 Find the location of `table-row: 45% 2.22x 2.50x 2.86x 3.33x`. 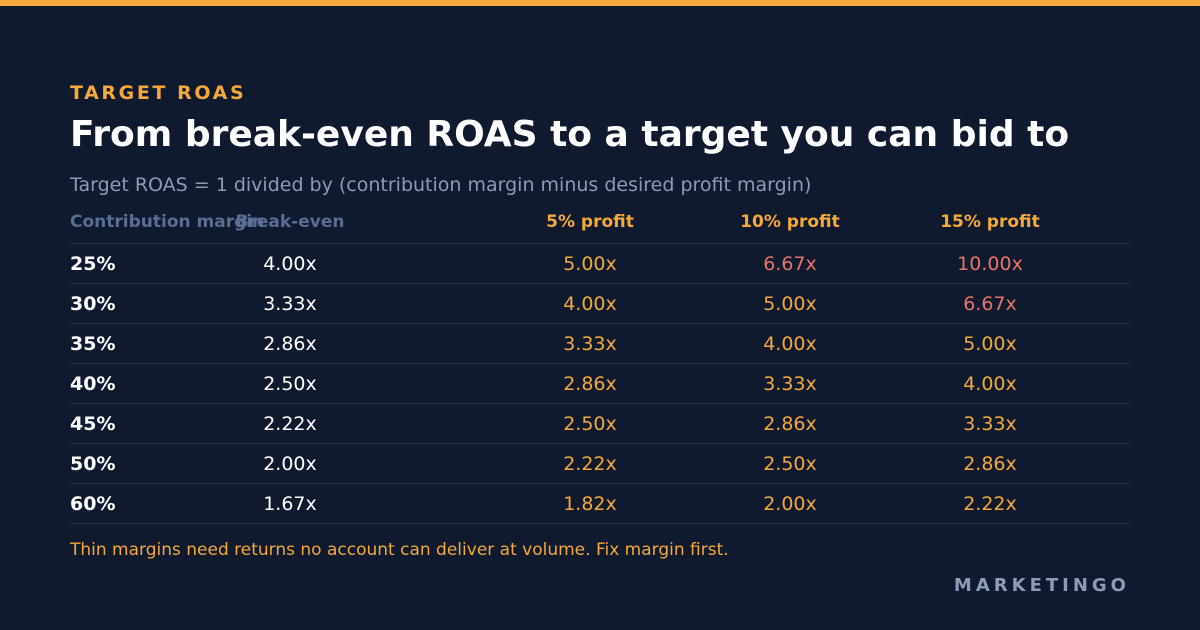

table-row: 45% 2.22x 2.50x 2.86x 3.33x is located at coordinates (600, 424).